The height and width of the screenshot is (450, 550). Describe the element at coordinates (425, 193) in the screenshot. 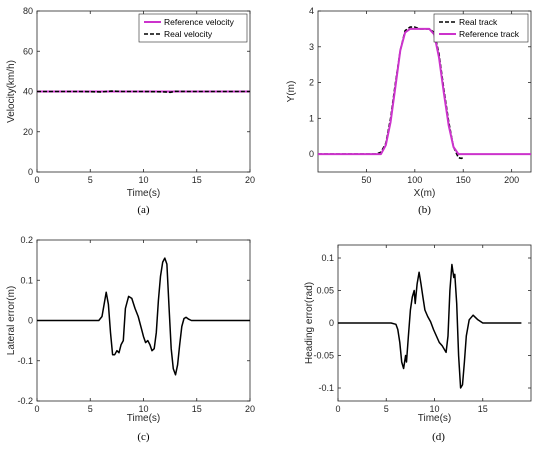

I see `x-axis-label: X(m)` at that location.